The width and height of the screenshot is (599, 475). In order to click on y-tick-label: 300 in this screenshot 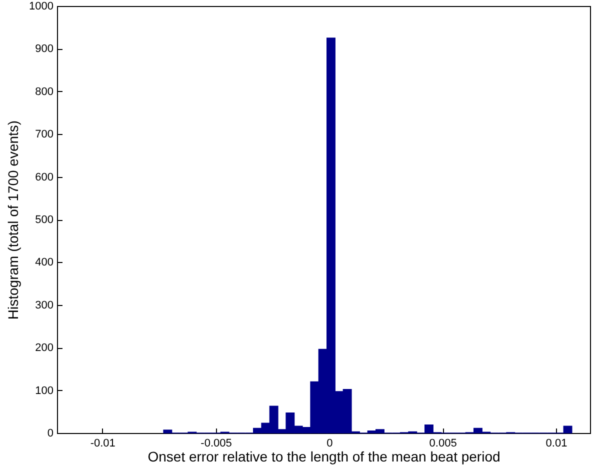, I will do `click(44, 305)`.